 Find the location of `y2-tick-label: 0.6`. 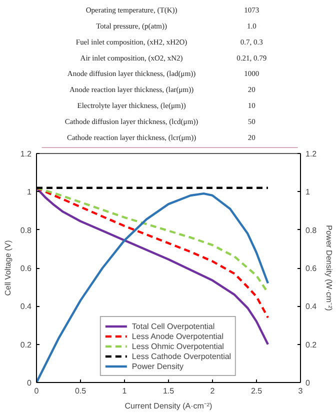

y2-tick-label: 0.6 is located at coordinates (312, 268).